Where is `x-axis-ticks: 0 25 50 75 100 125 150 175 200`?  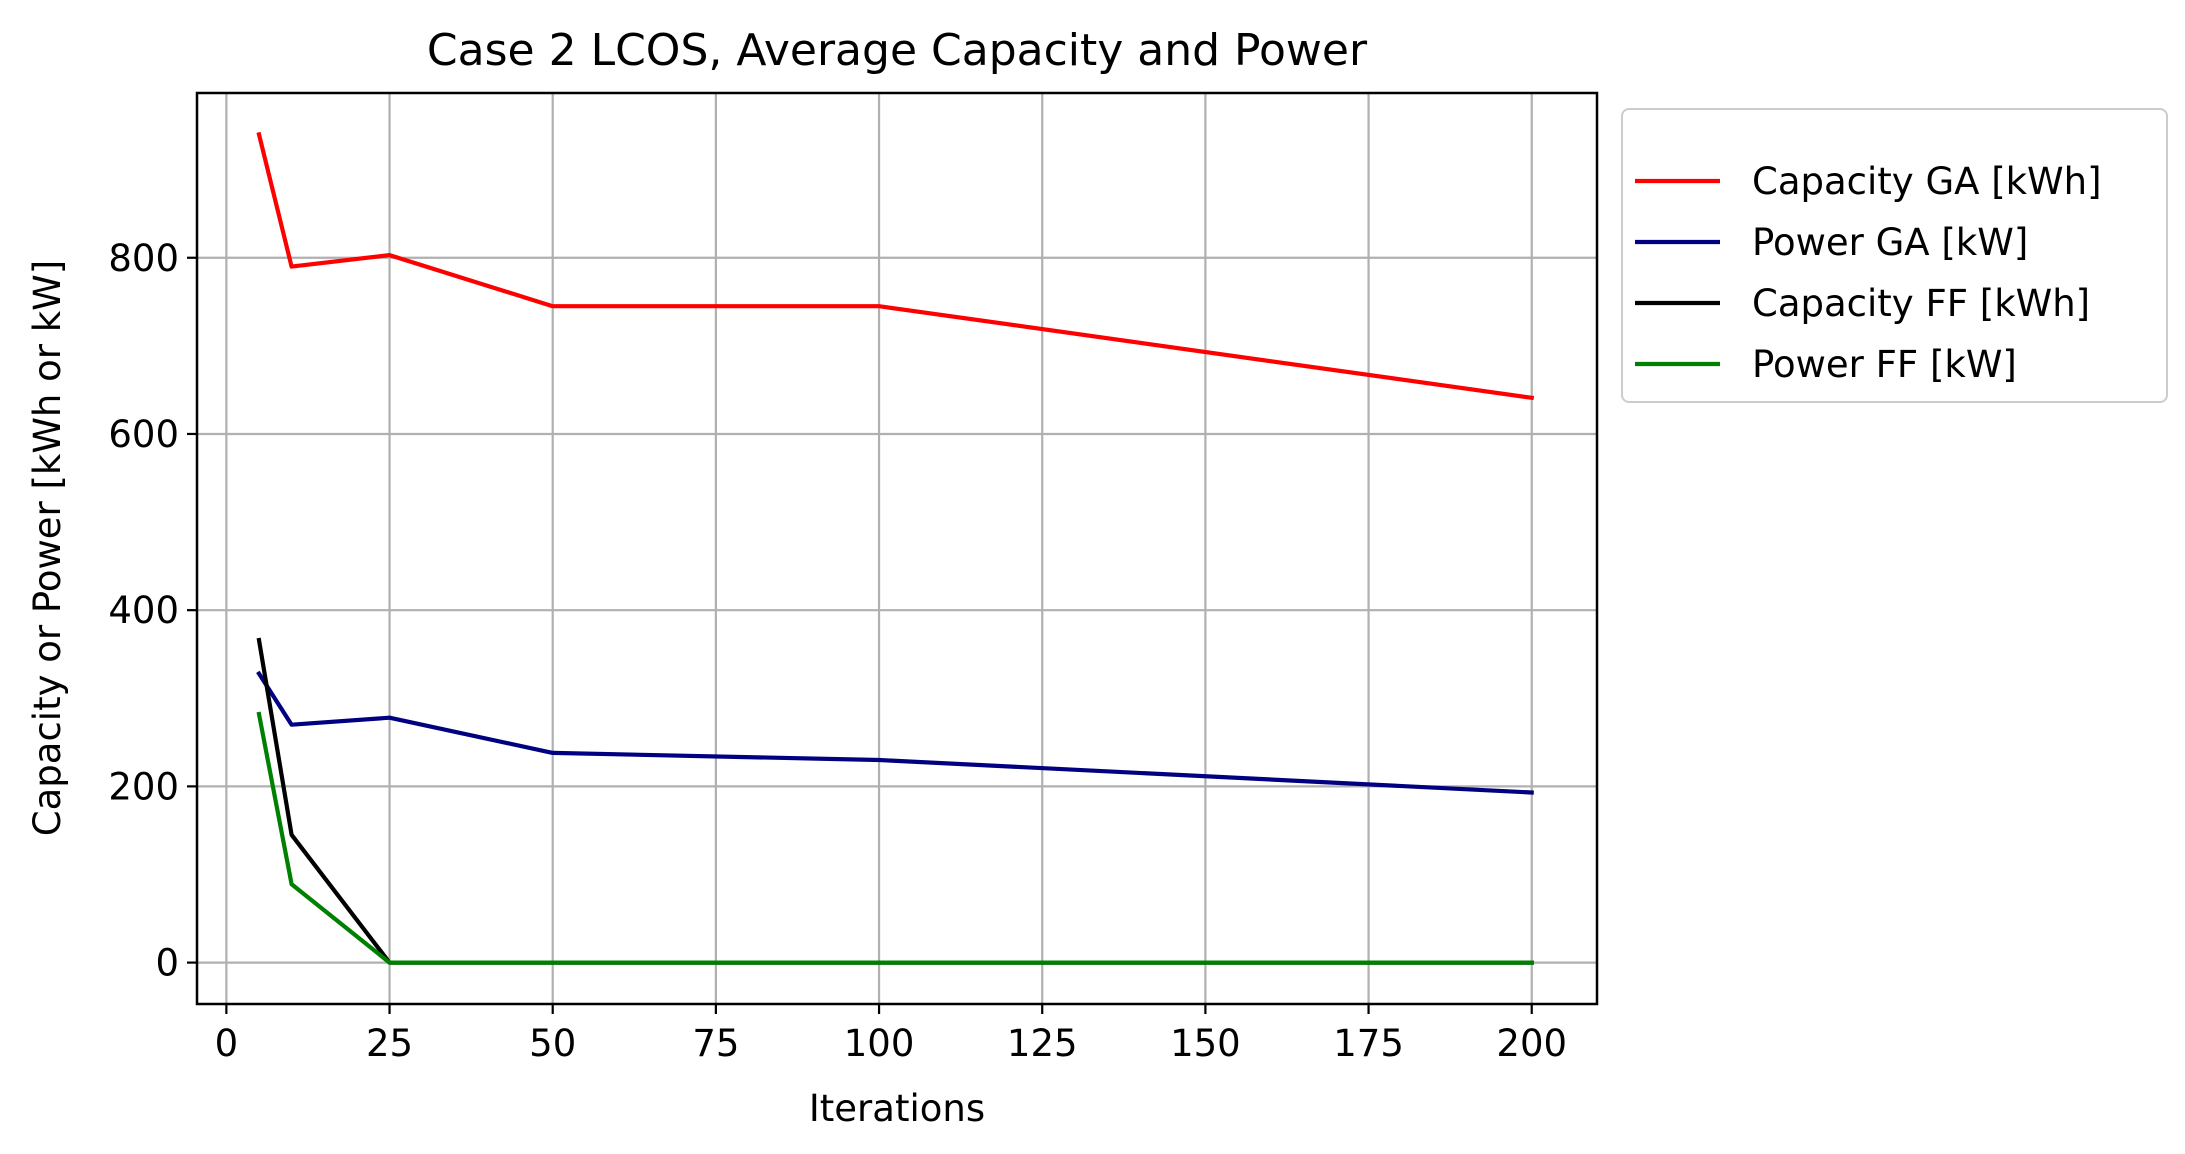 x-axis-ticks: 0 25 50 75 100 125 150 175 200 is located at coordinates (891, 1034).